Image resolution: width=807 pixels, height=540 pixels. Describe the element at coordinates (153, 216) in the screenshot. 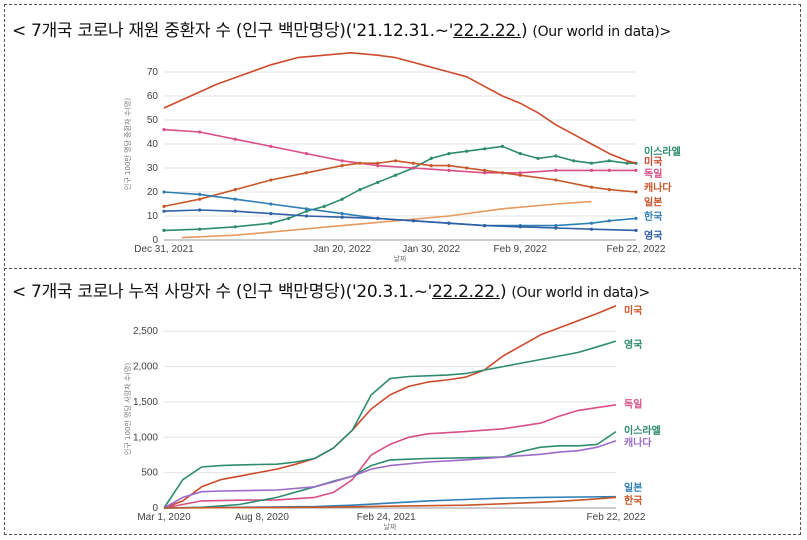

I see `y-tick-label: 10` at that location.